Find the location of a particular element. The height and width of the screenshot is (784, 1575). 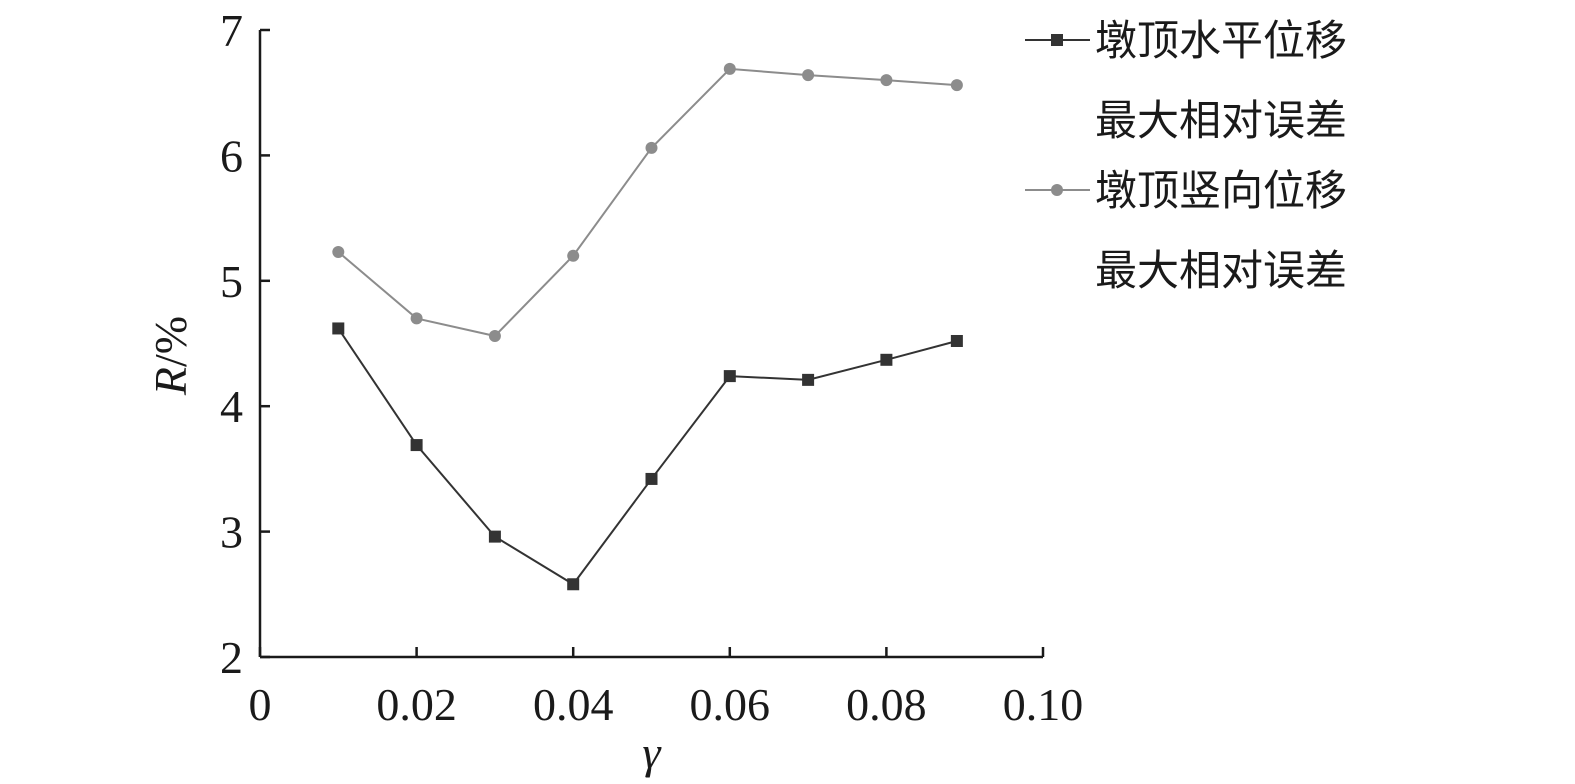

x-axis-ticks: 0 0.02 0.04 0.06 0.08 0.10 is located at coordinates (666, 688).